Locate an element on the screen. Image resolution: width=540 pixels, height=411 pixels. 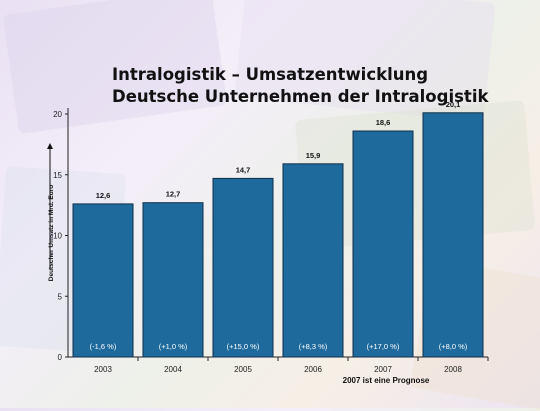
y-tick-label: 20 is located at coordinates (57, 114).